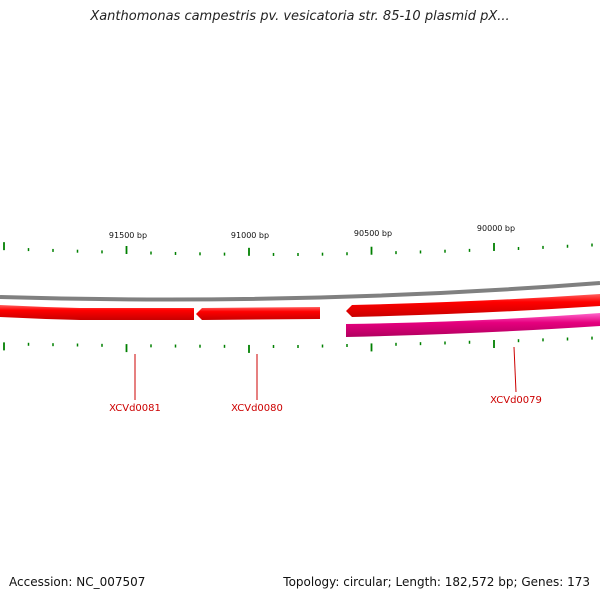  Describe the element at coordinates (250, 235) in the screenshot. I see `ruler-label-91000: 91000 bp` at that location.